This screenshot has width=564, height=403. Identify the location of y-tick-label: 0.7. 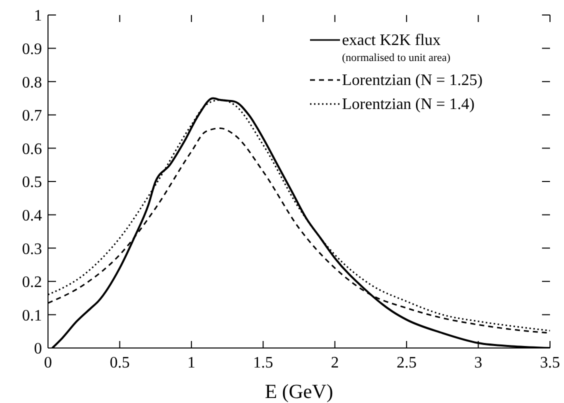
(32, 116).